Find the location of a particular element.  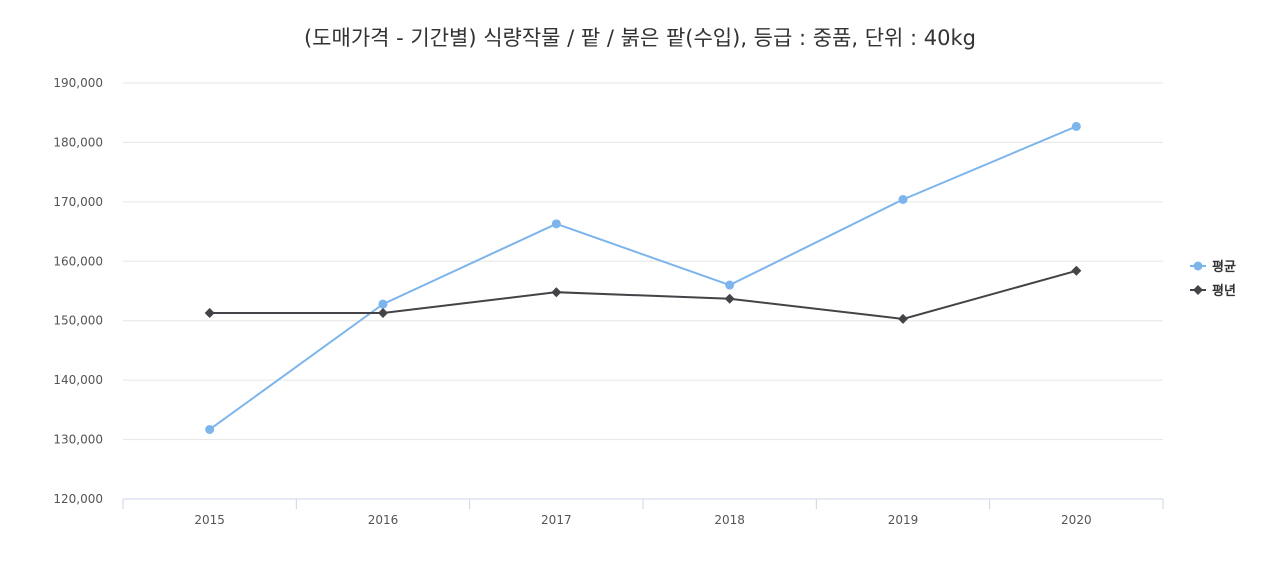

y-tick-label: 180,000 is located at coordinates (78, 142).